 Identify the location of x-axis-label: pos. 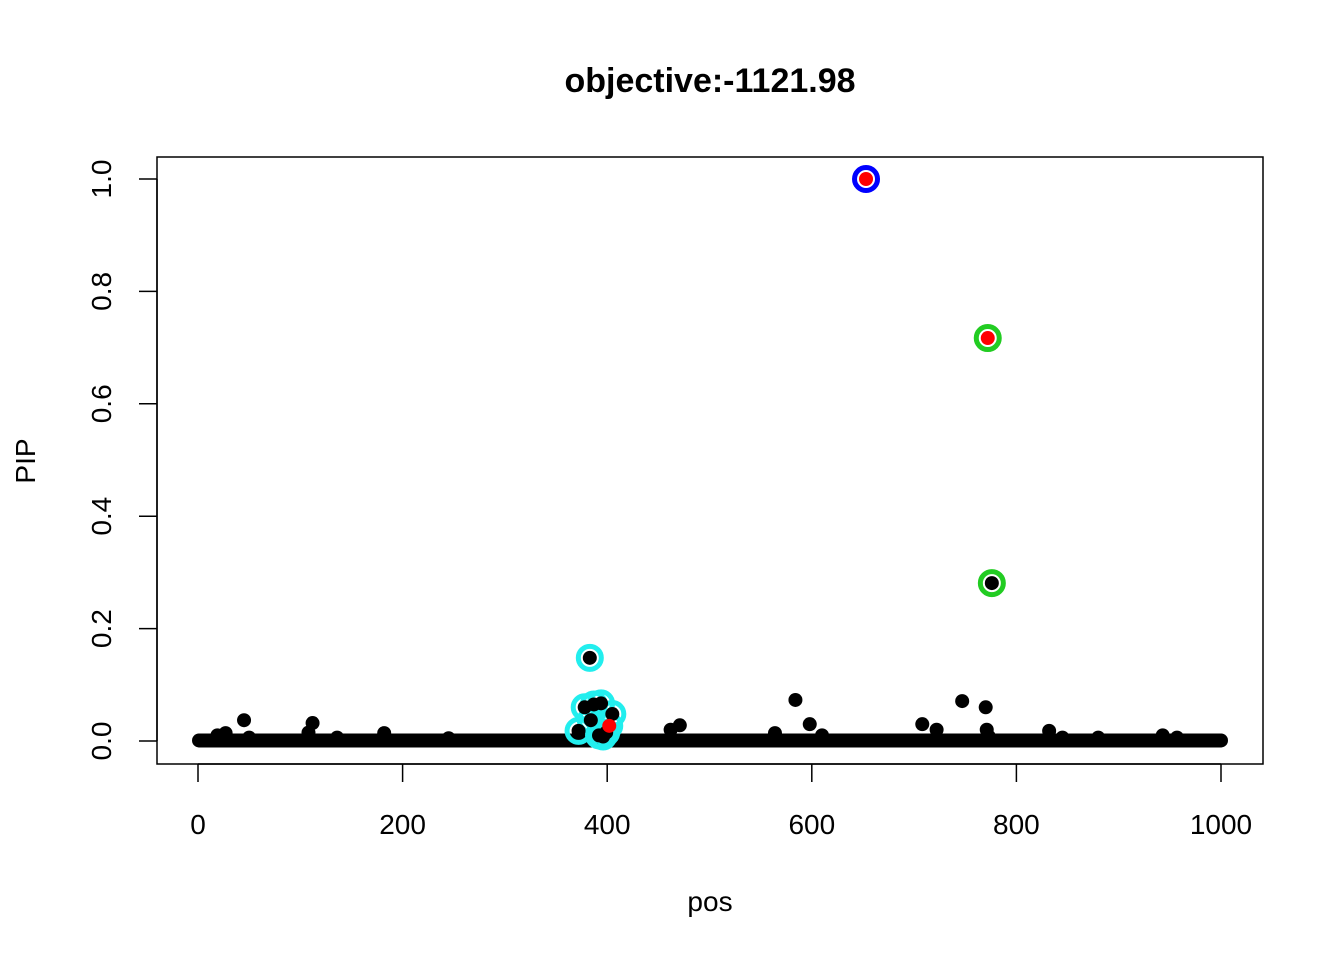
(709, 901).